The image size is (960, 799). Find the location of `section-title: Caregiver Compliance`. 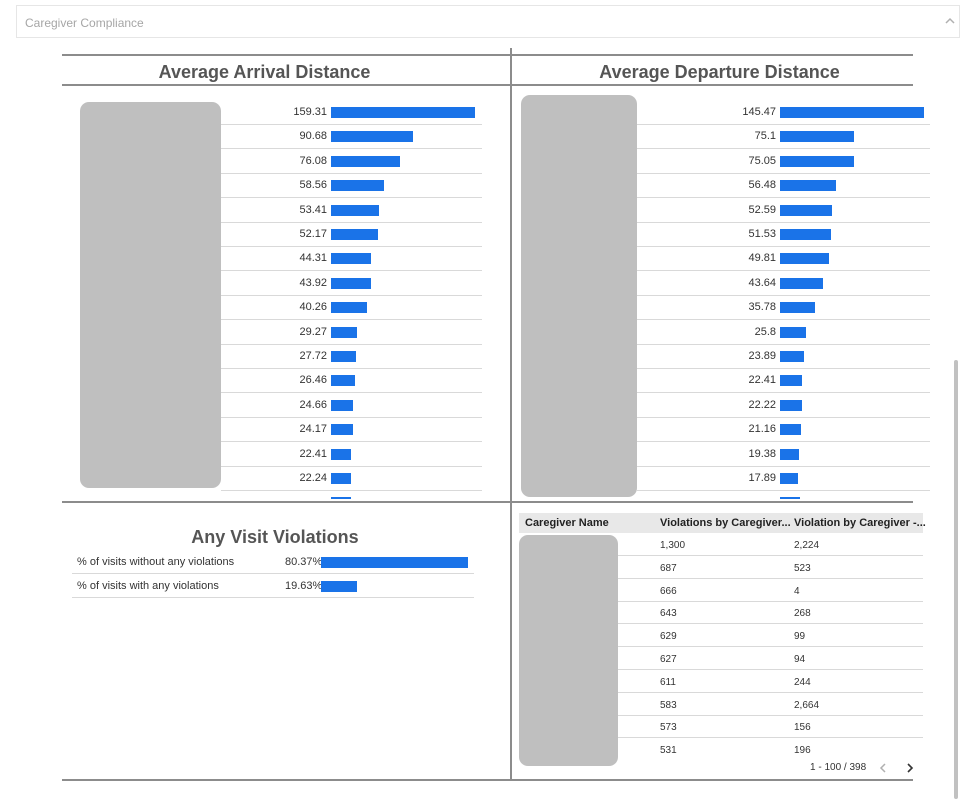

section-title: Caregiver Compliance is located at coordinates (84, 23).